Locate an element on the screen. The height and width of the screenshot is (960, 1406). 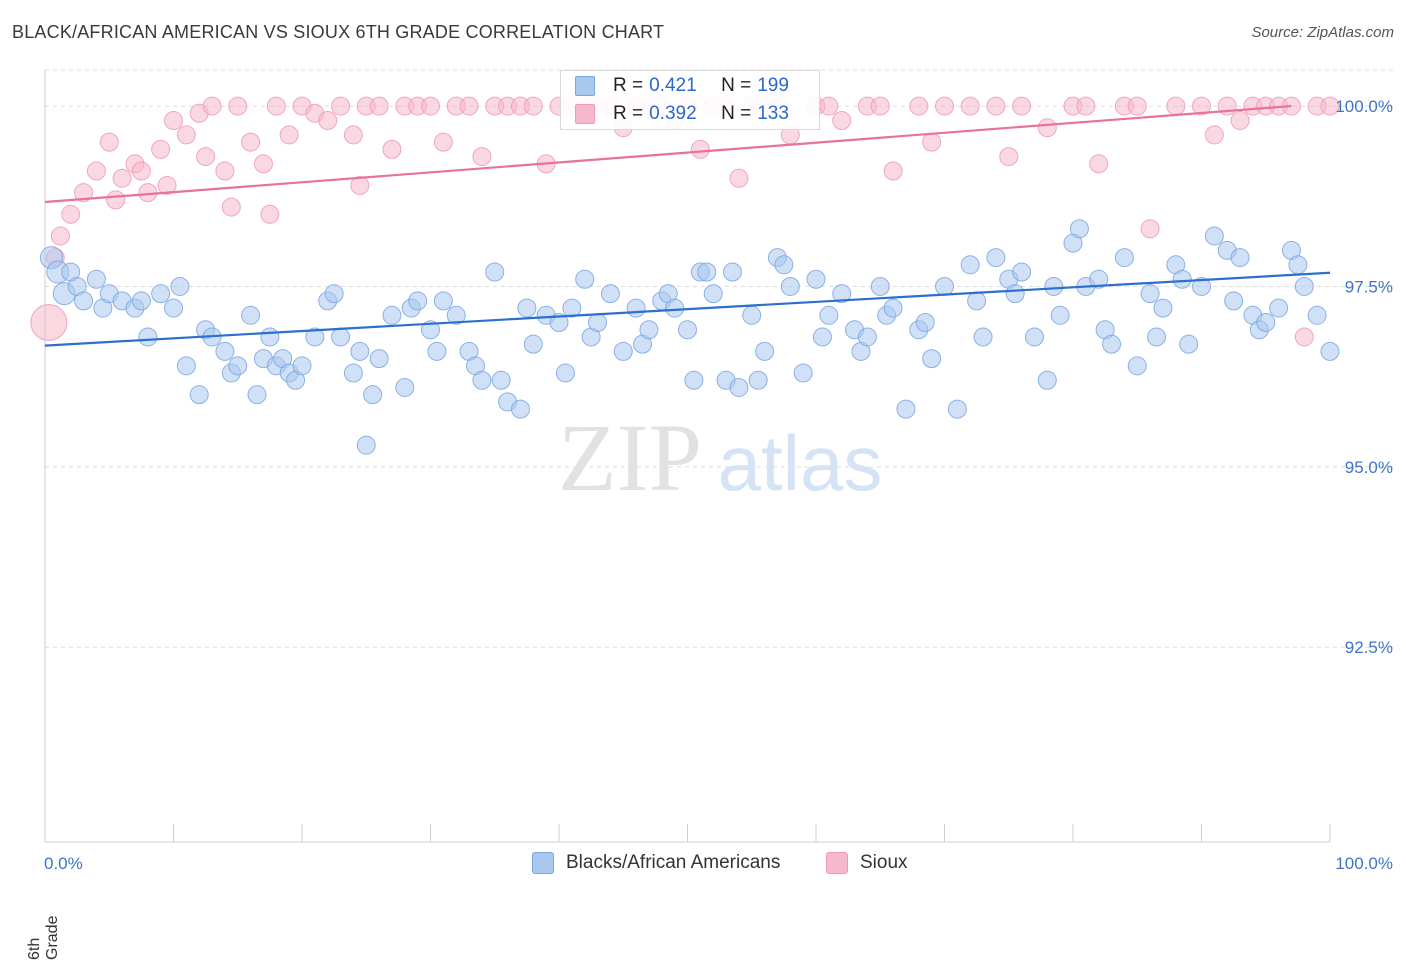
series-swatch-black is located at coordinates (543, 863).